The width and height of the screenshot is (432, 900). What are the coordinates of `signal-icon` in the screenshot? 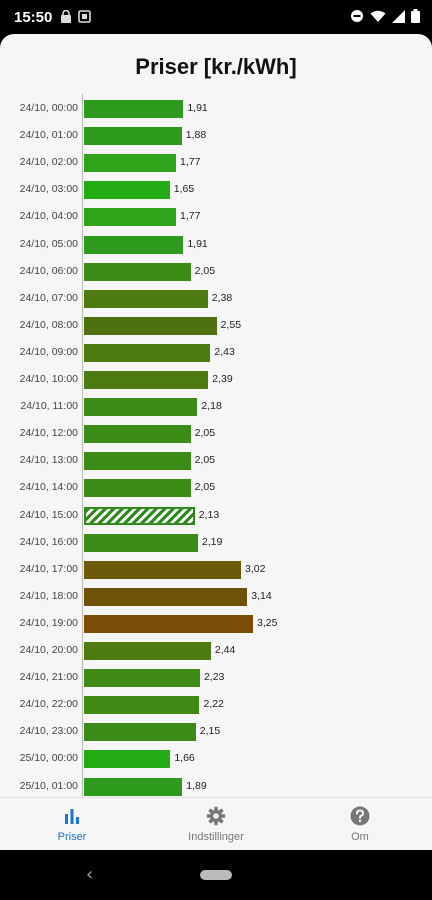 It's located at (398, 16).